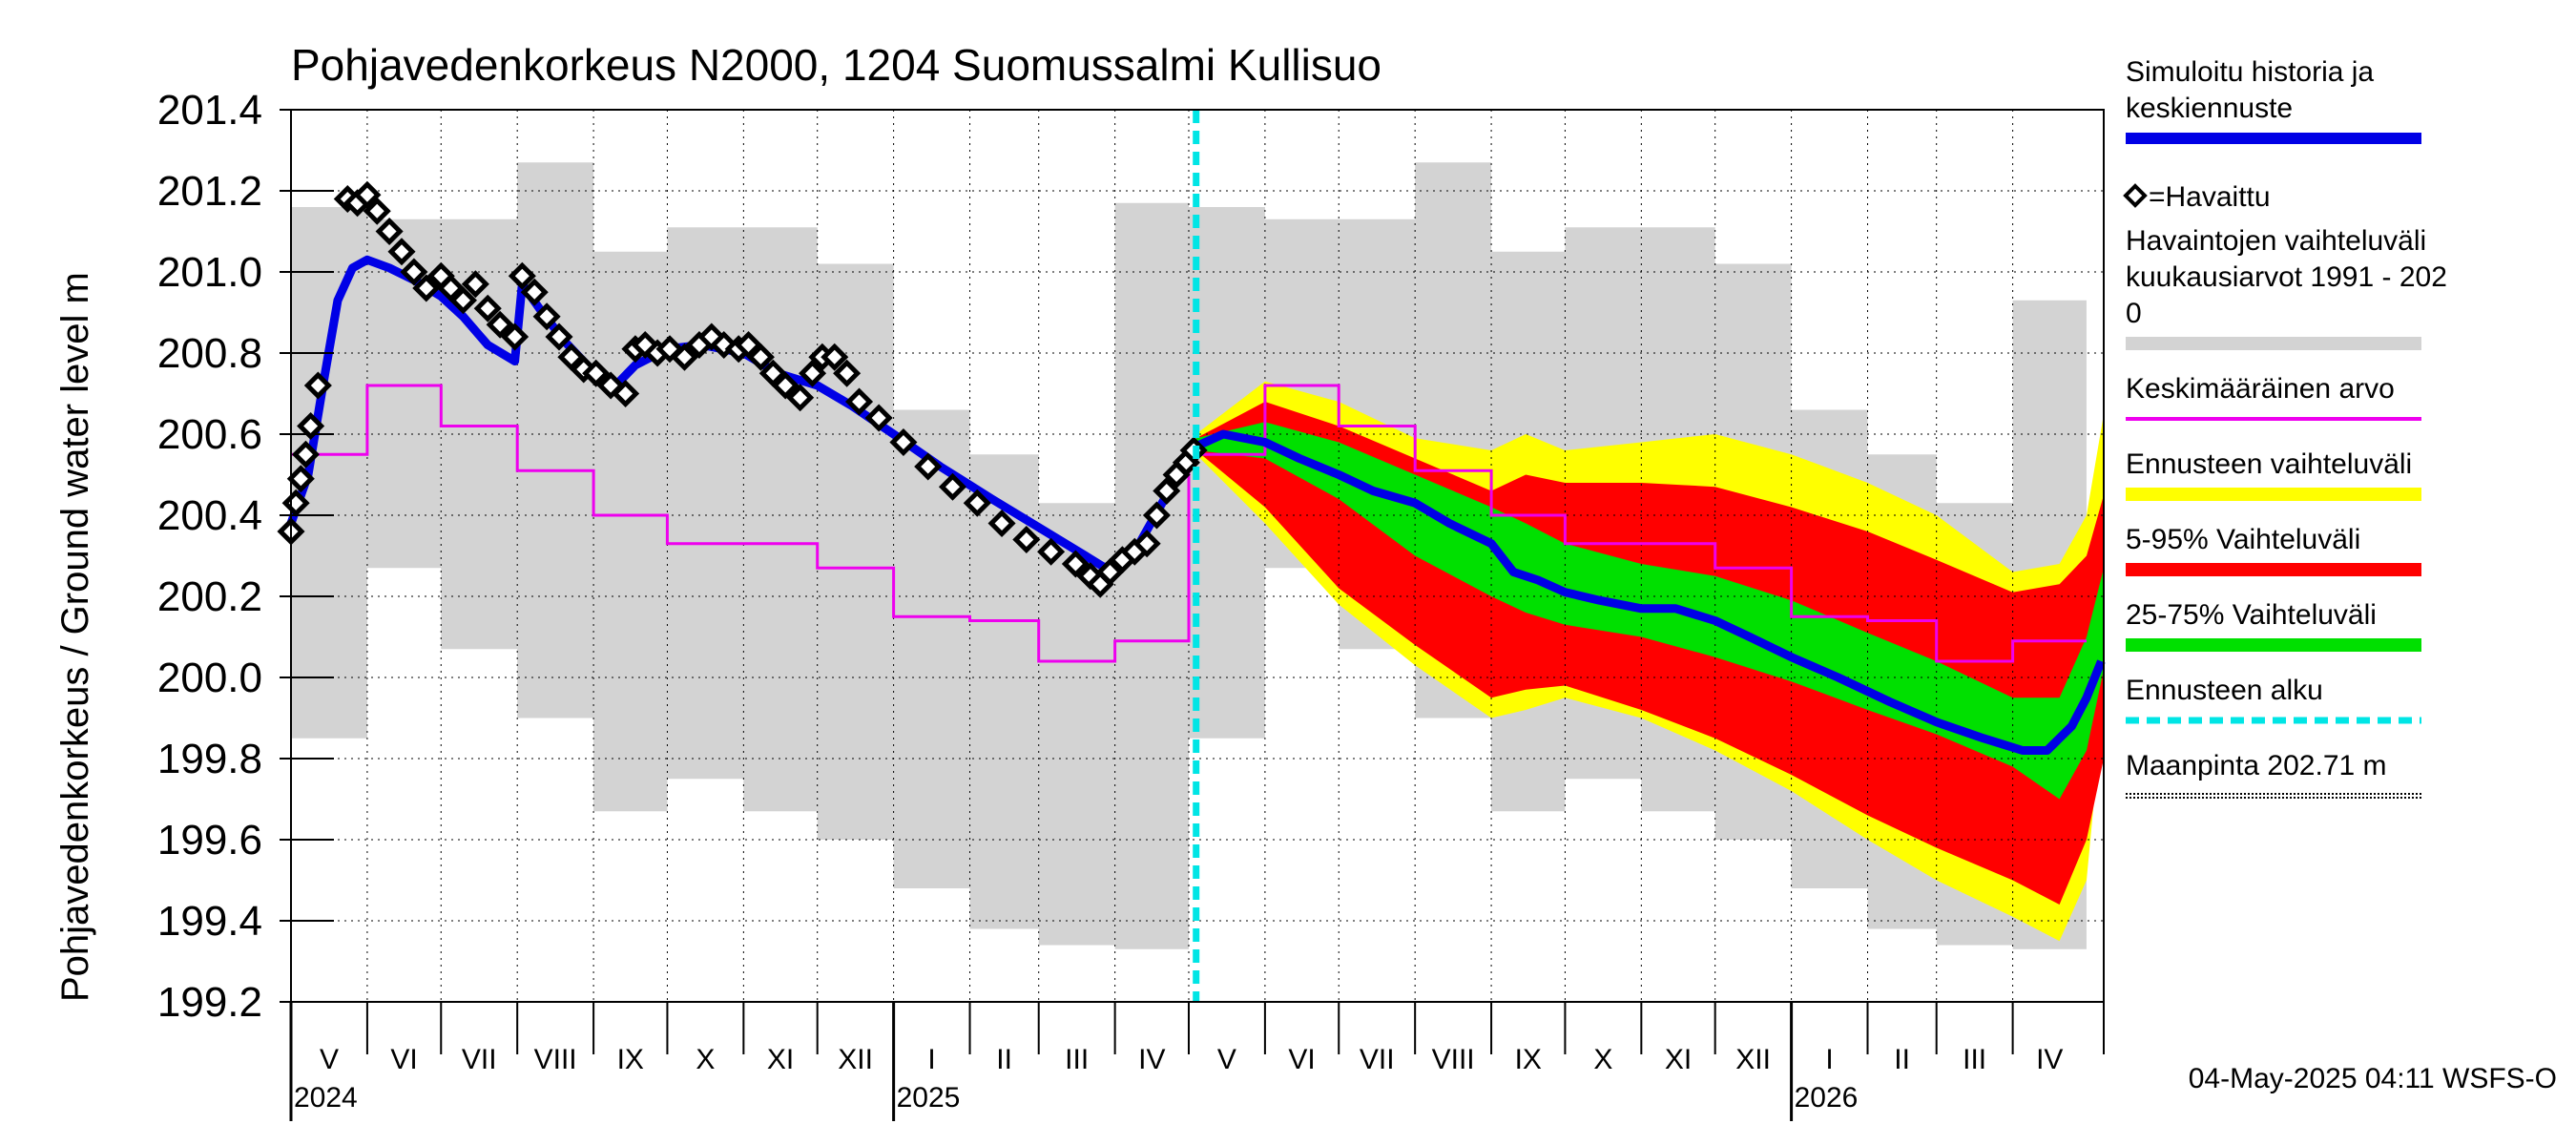 This screenshot has height=1145, width=2576. Describe the element at coordinates (209, 1003) in the screenshot. I see `y-tick-label: 199.2` at that location.